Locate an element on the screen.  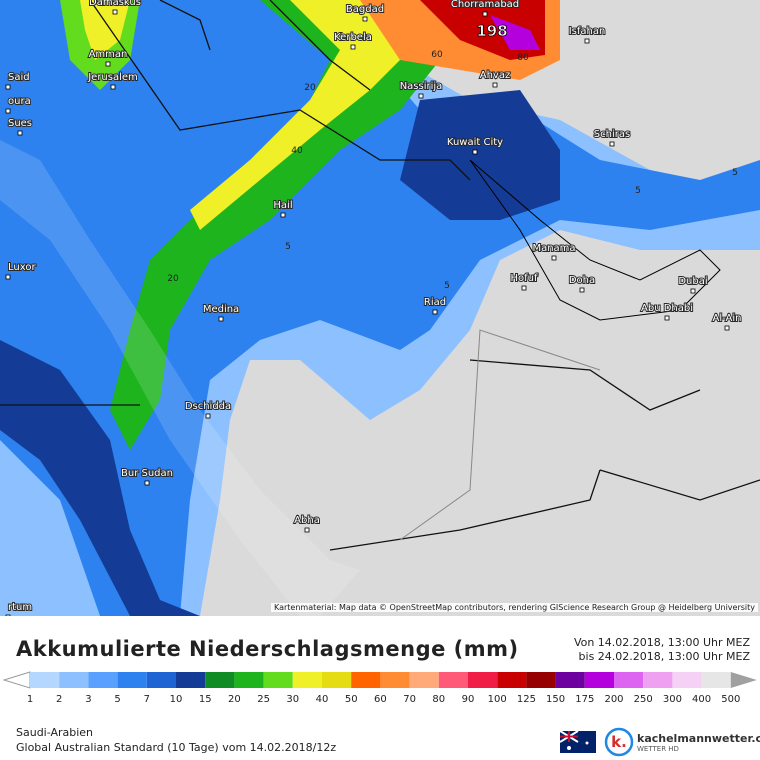
city-label: Bur Sudan is located at coordinates (147, 473).